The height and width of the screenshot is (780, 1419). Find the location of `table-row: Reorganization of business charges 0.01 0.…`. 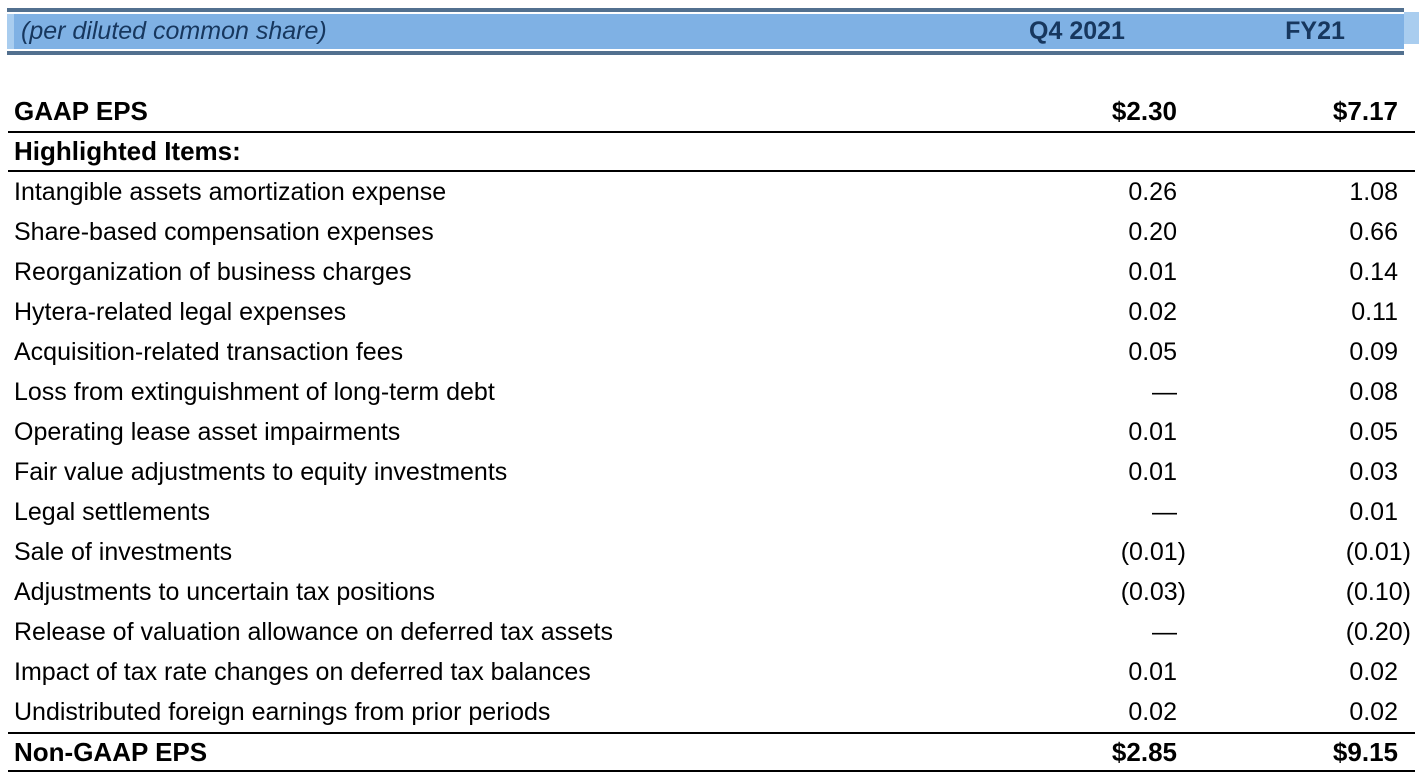

table-row: Reorganization of business charges 0.01 0.… is located at coordinates (711, 272).